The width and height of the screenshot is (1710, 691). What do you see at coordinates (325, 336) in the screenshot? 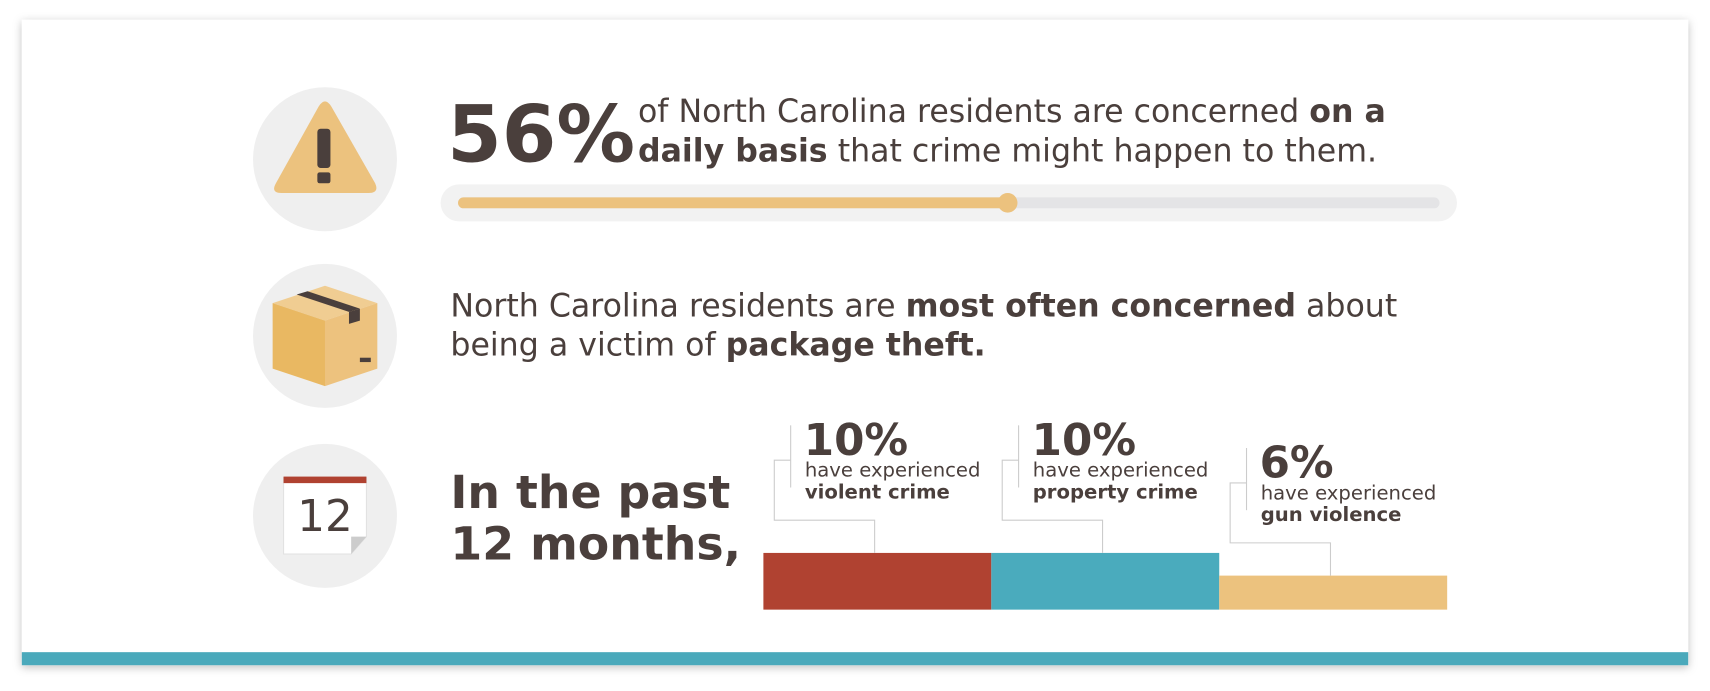
I see `box-icon` at bounding box center [325, 336].